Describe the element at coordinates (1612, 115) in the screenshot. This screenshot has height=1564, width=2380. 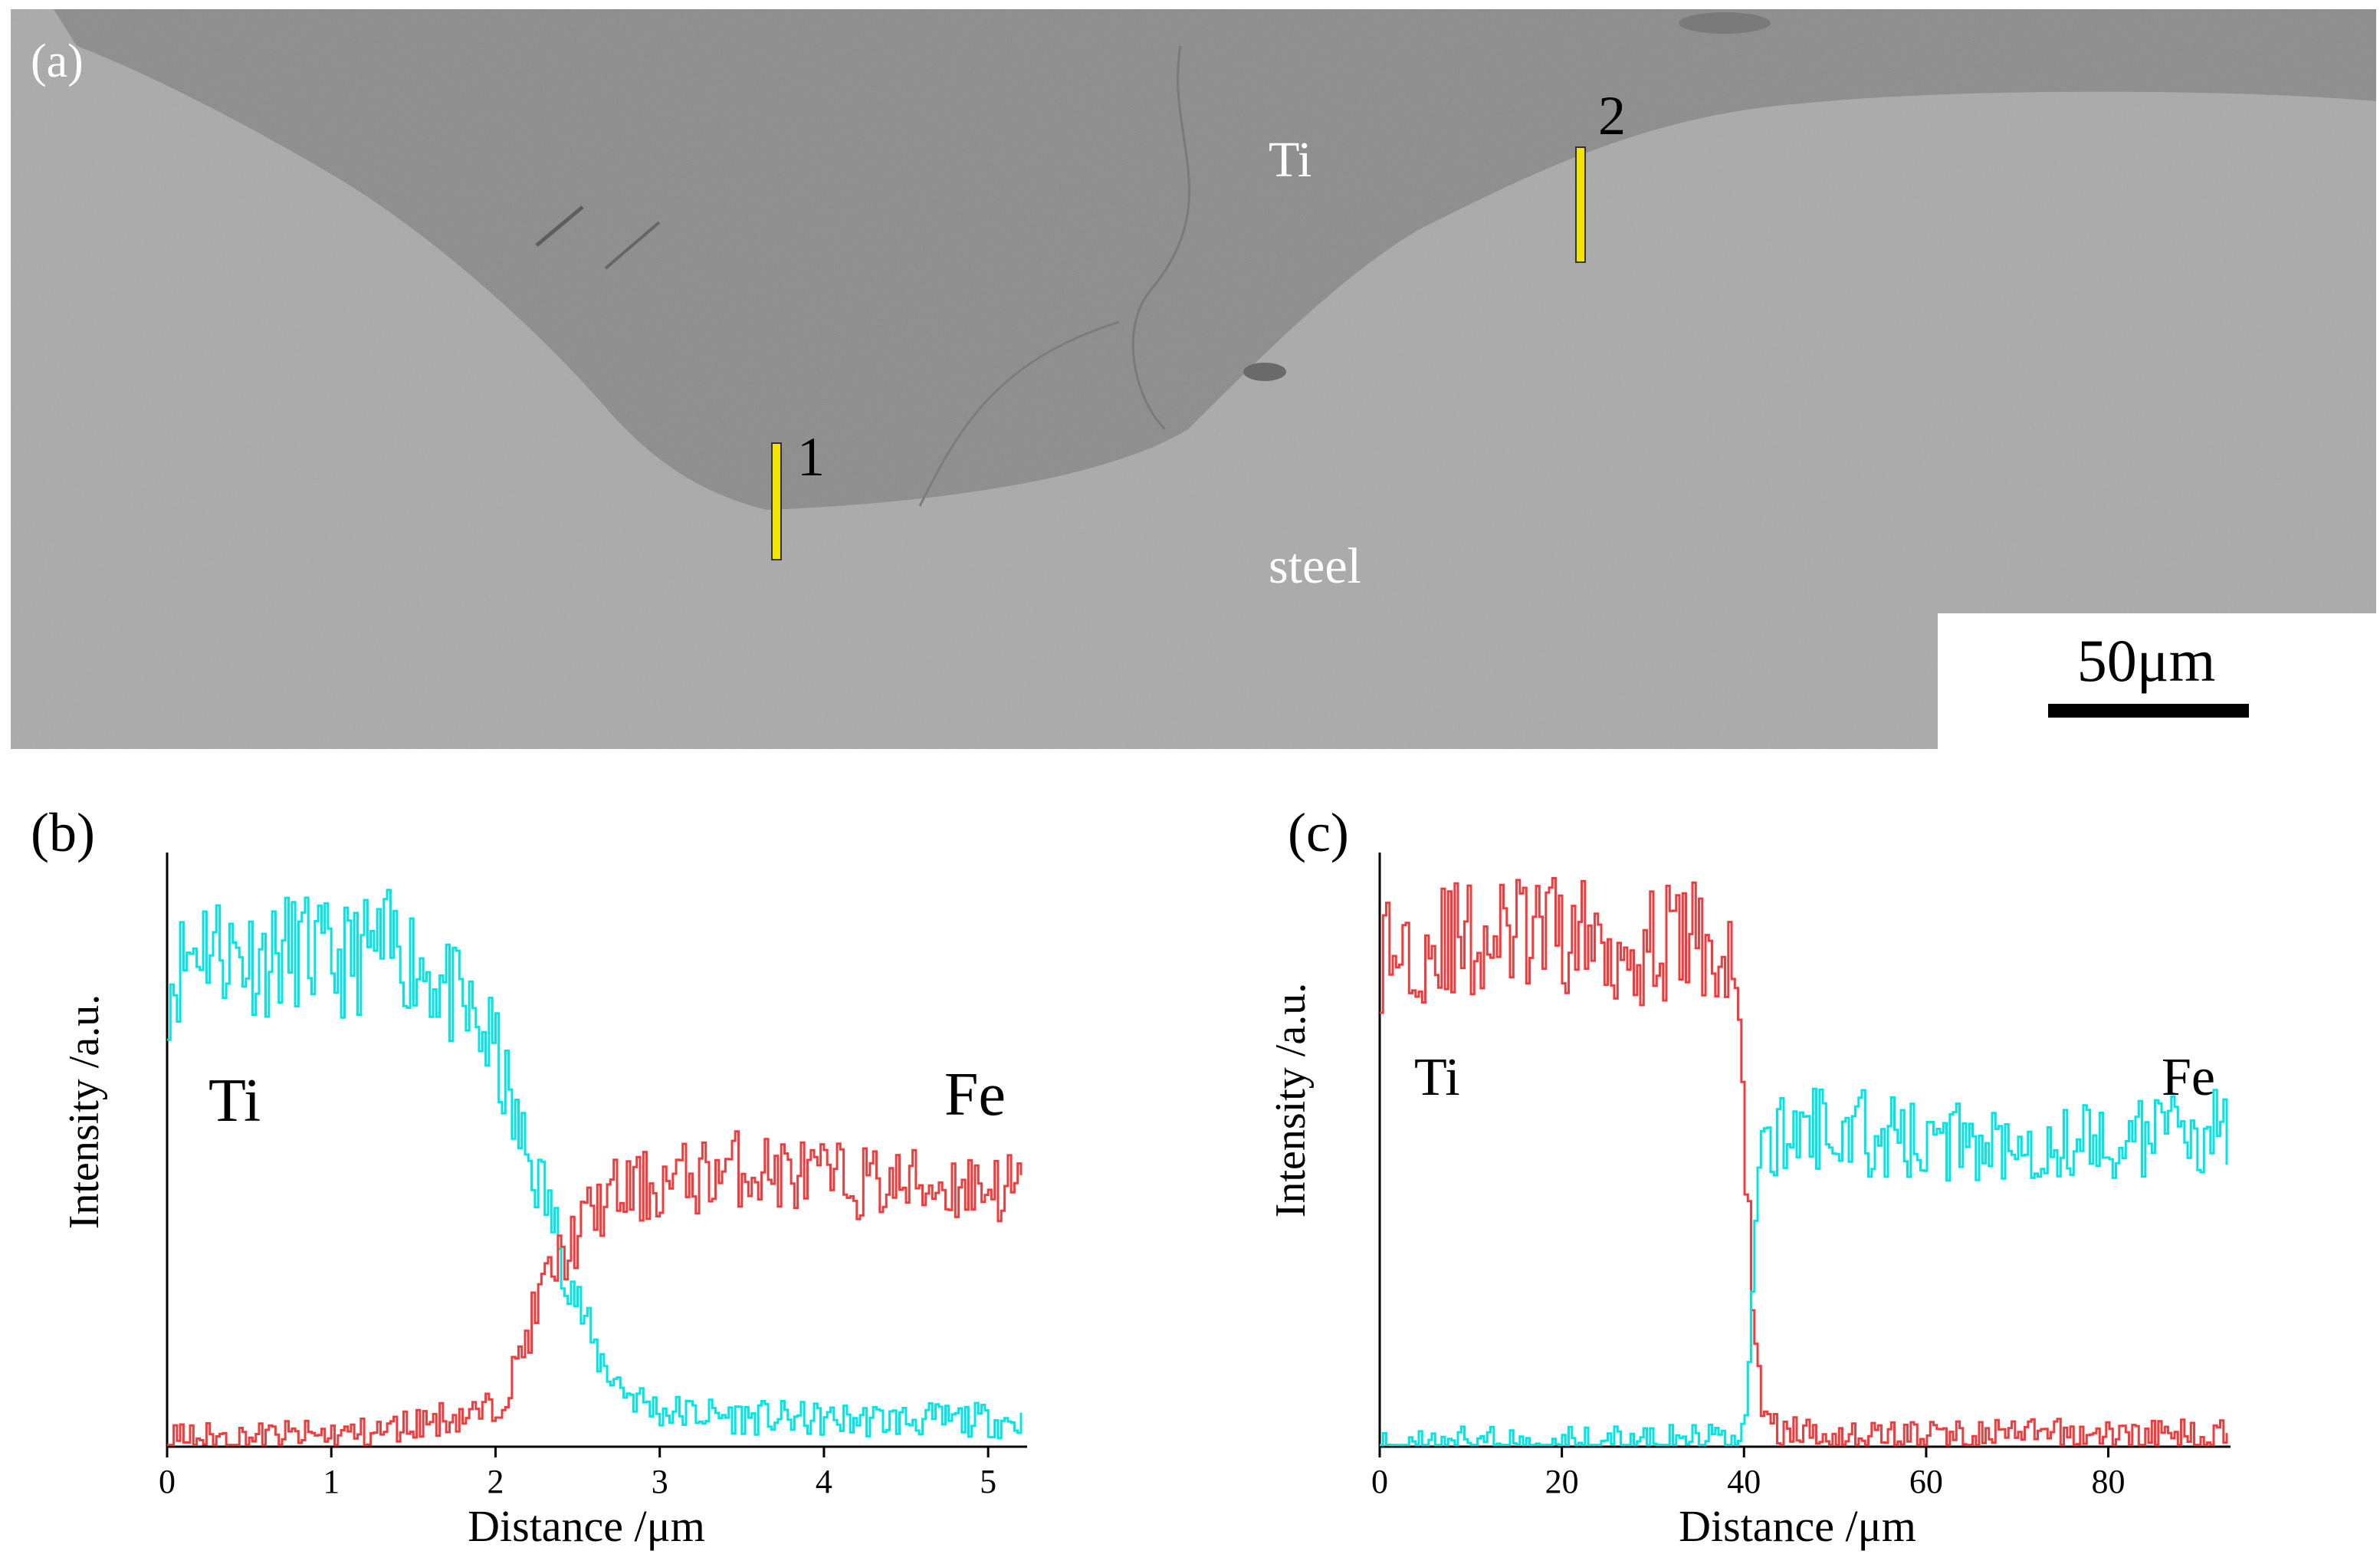
I see `line-scan-label-2: 2` at that location.